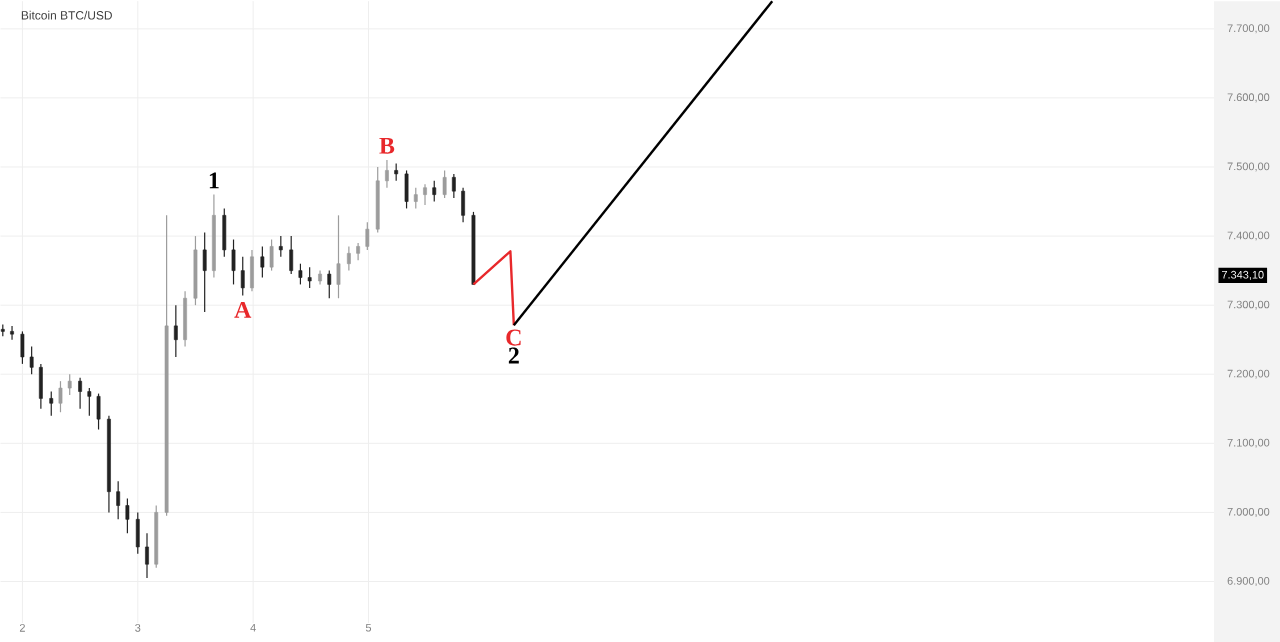 The height and width of the screenshot is (642, 1280). Describe the element at coordinates (513, 337) in the screenshot. I see `annotation: C` at that location.